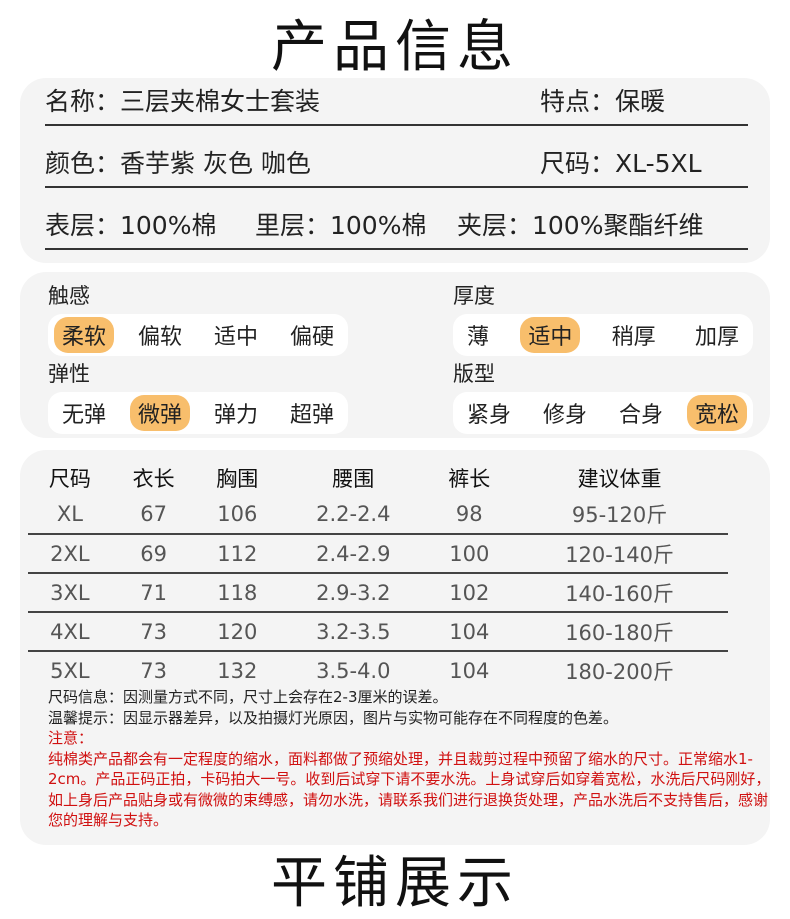 The height and width of the screenshot is (919, 790). Describe the element at coordinates (395, 47) in the screenshot. I see `page-title: 产品信息` at that location.